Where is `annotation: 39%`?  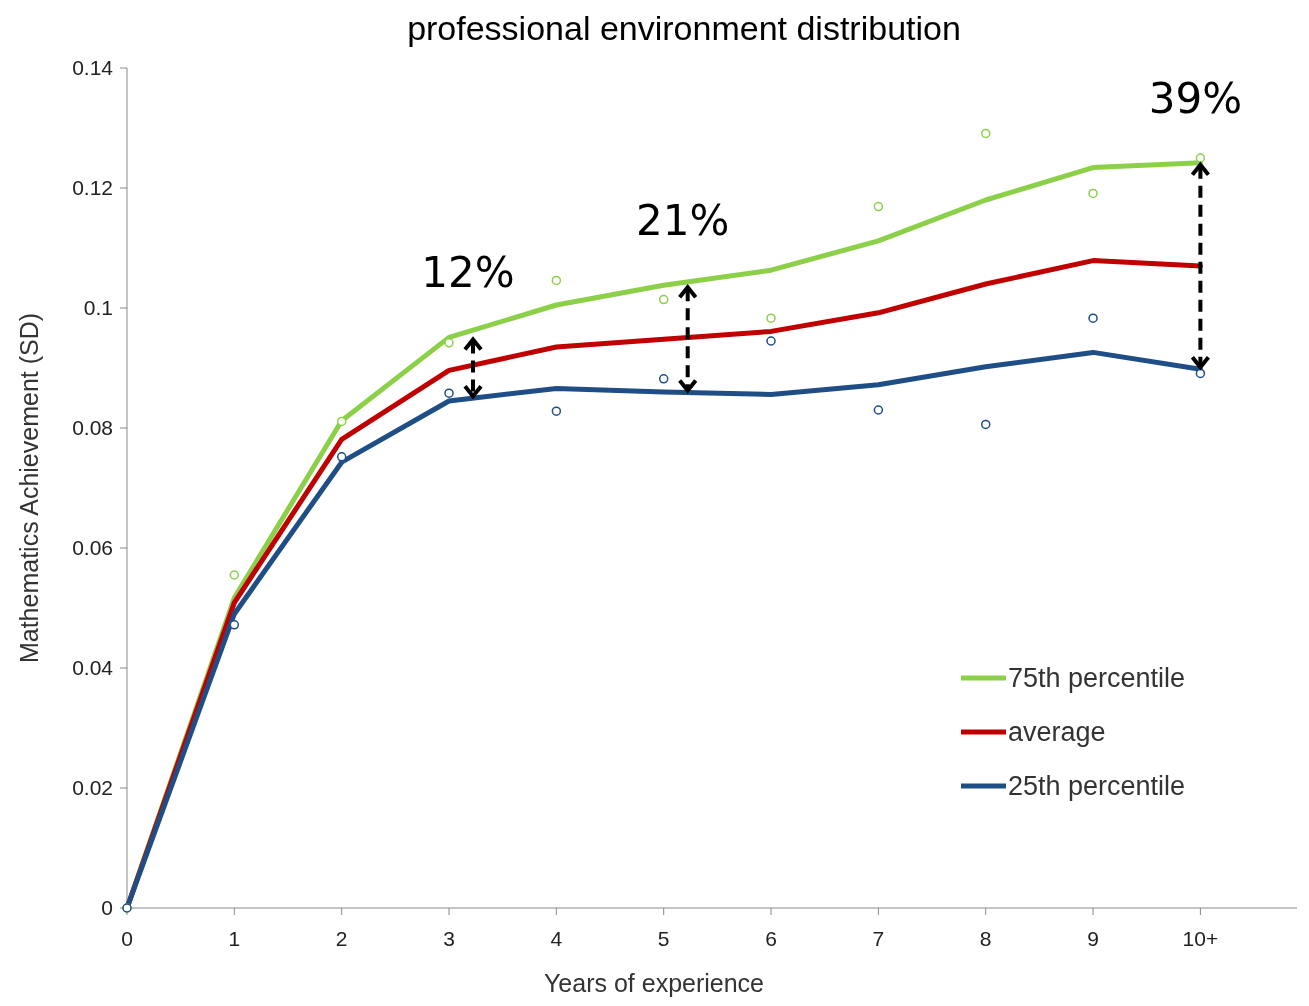 annotation: 39% is located at coordinates (1195, 98).